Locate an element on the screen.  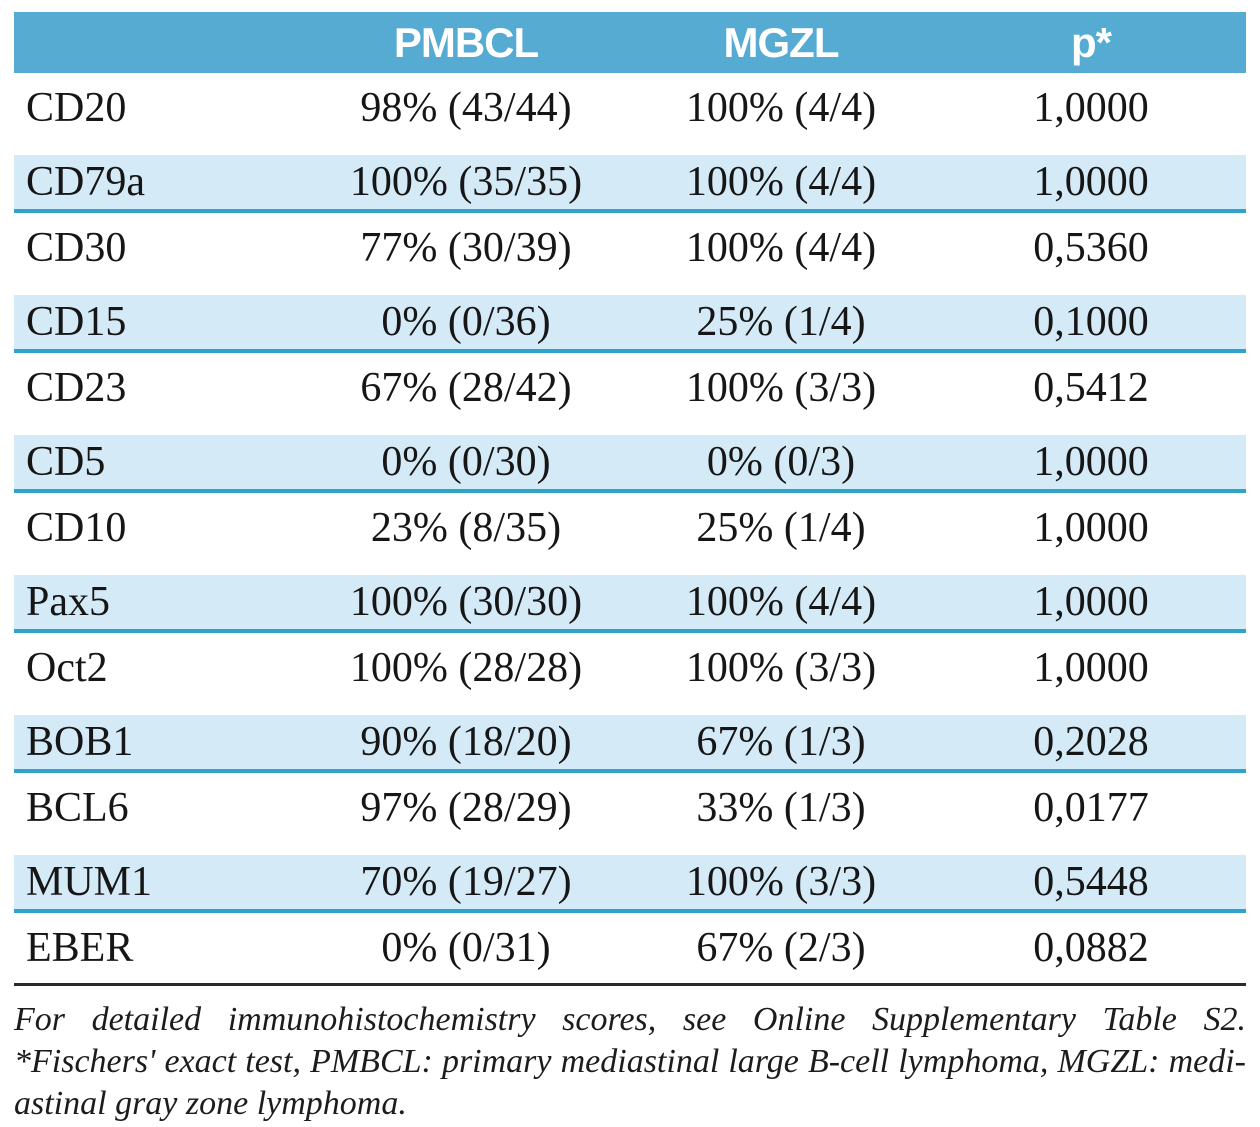
row-label: CD10 is located at coordinates (76, 528).